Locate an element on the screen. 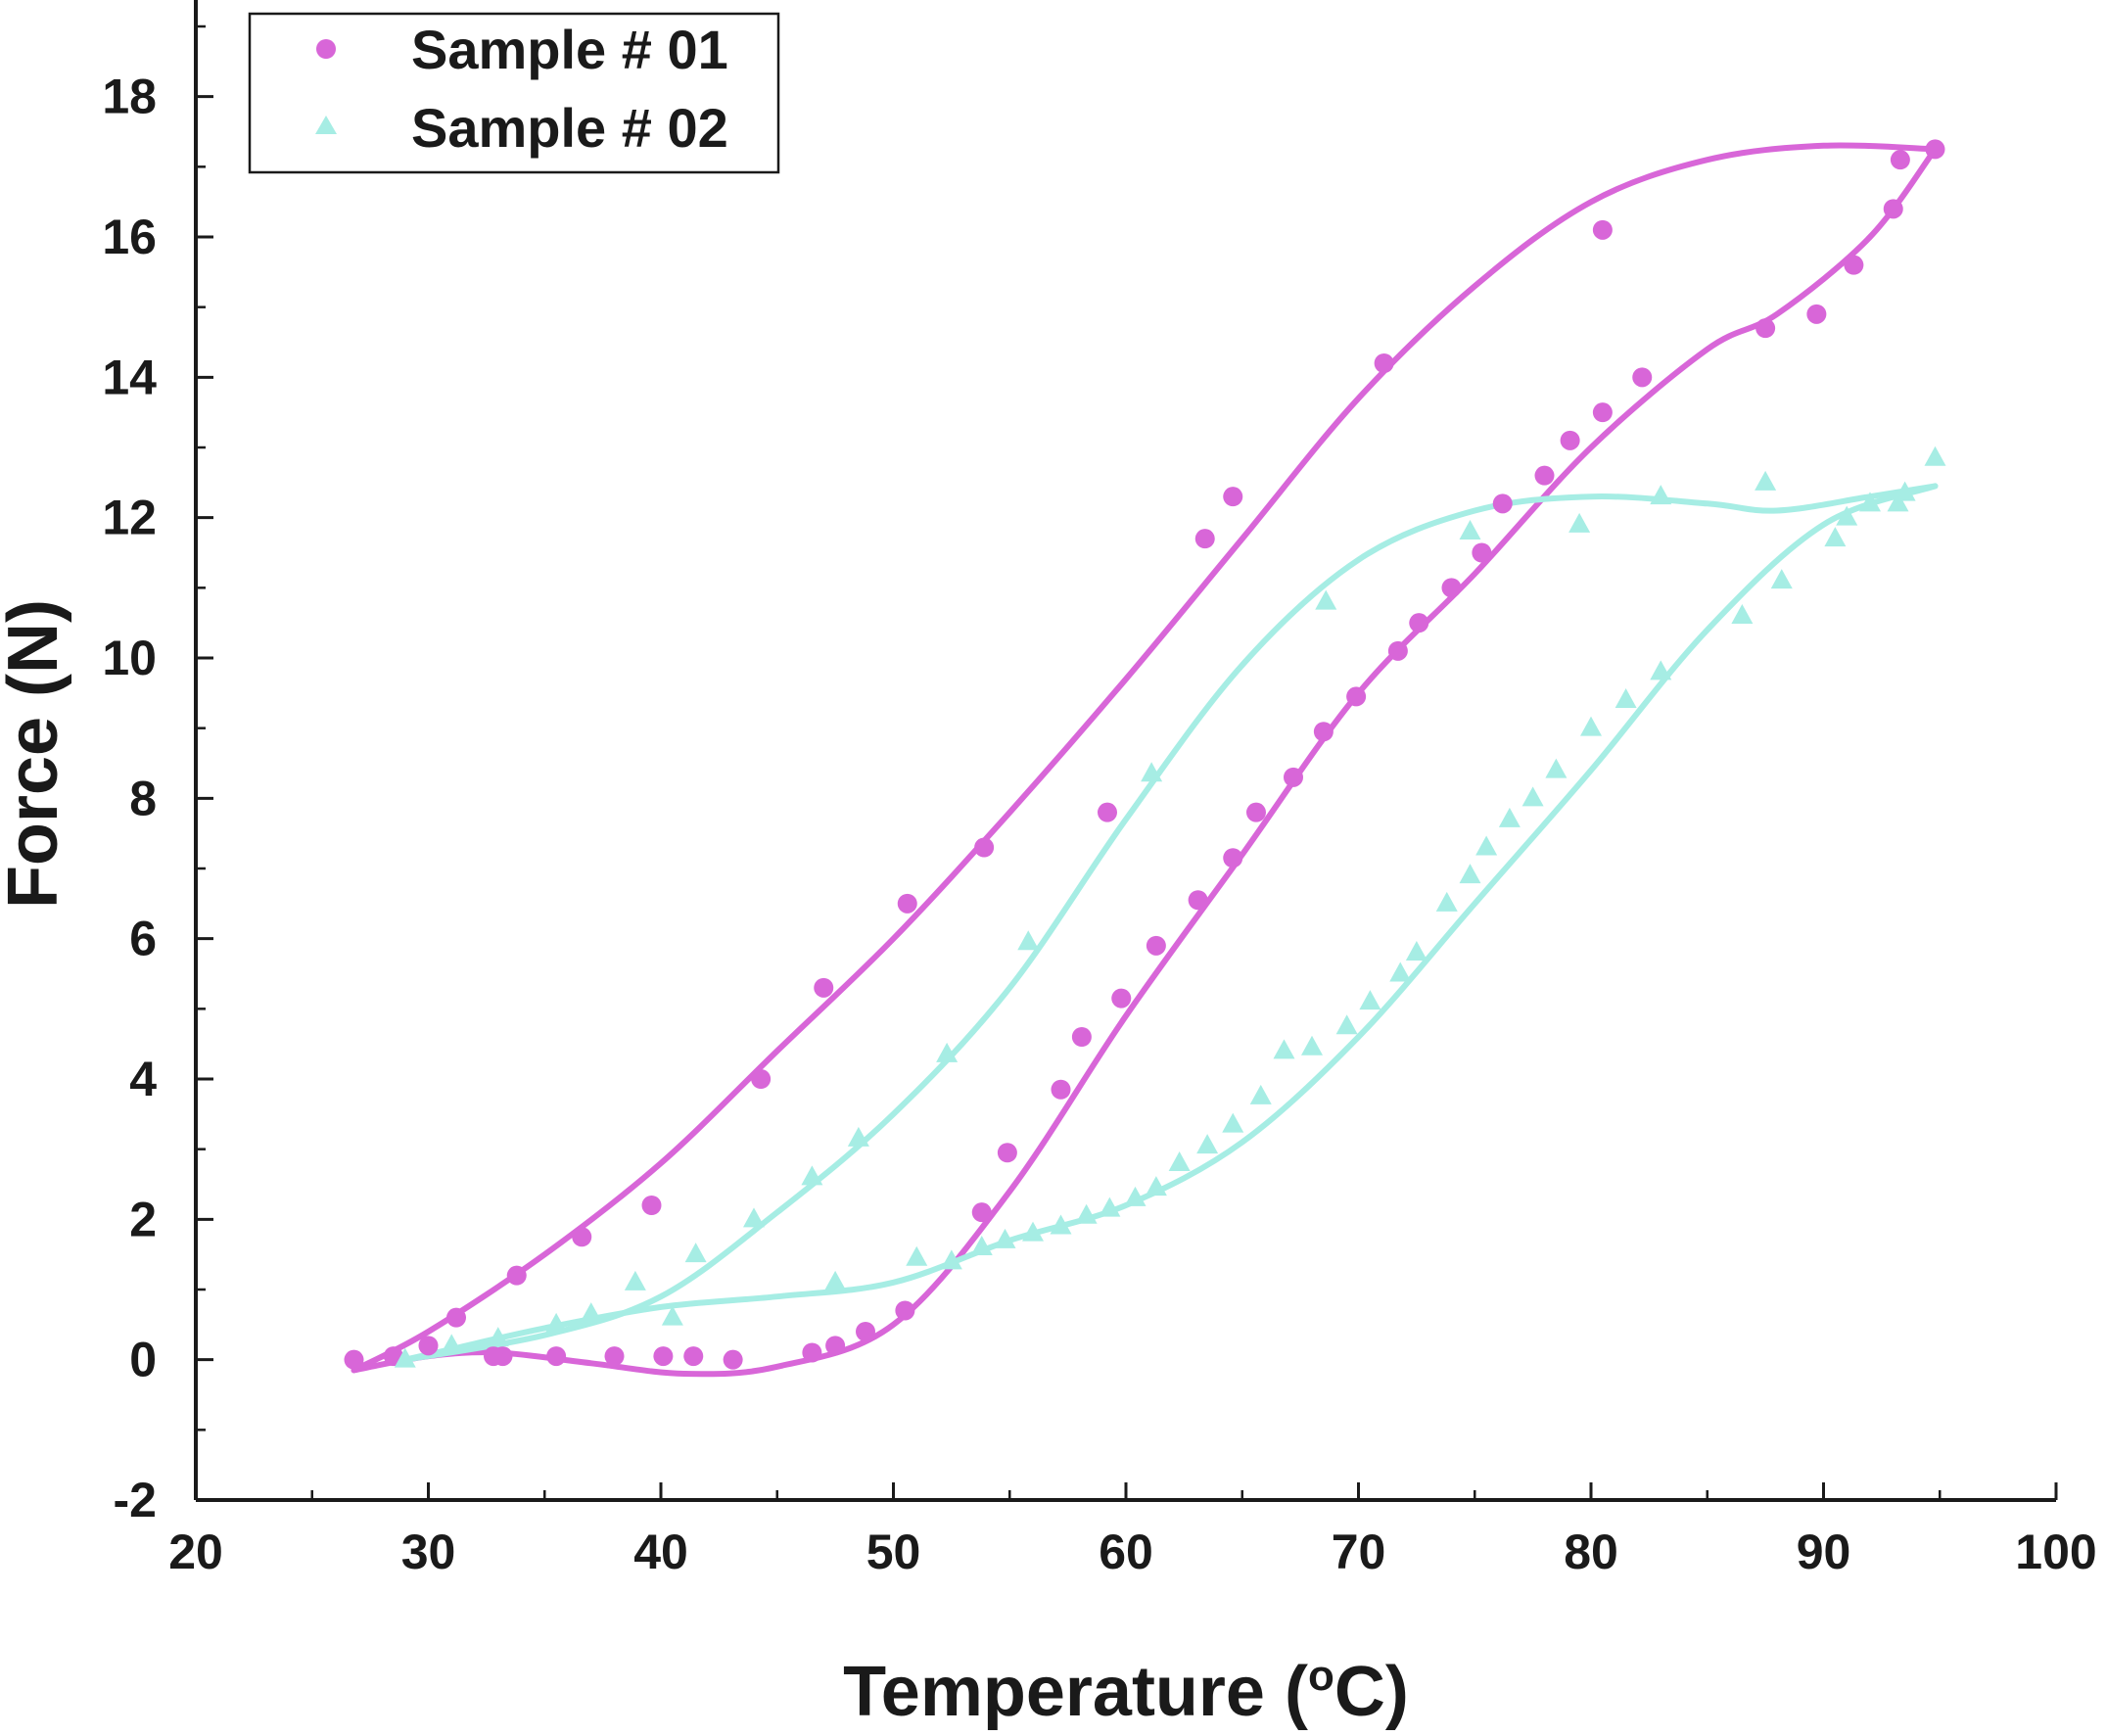 This screenshot has height=1736, width=2106. x-tick-label: 80 is located at coordinates (1591, 1552).